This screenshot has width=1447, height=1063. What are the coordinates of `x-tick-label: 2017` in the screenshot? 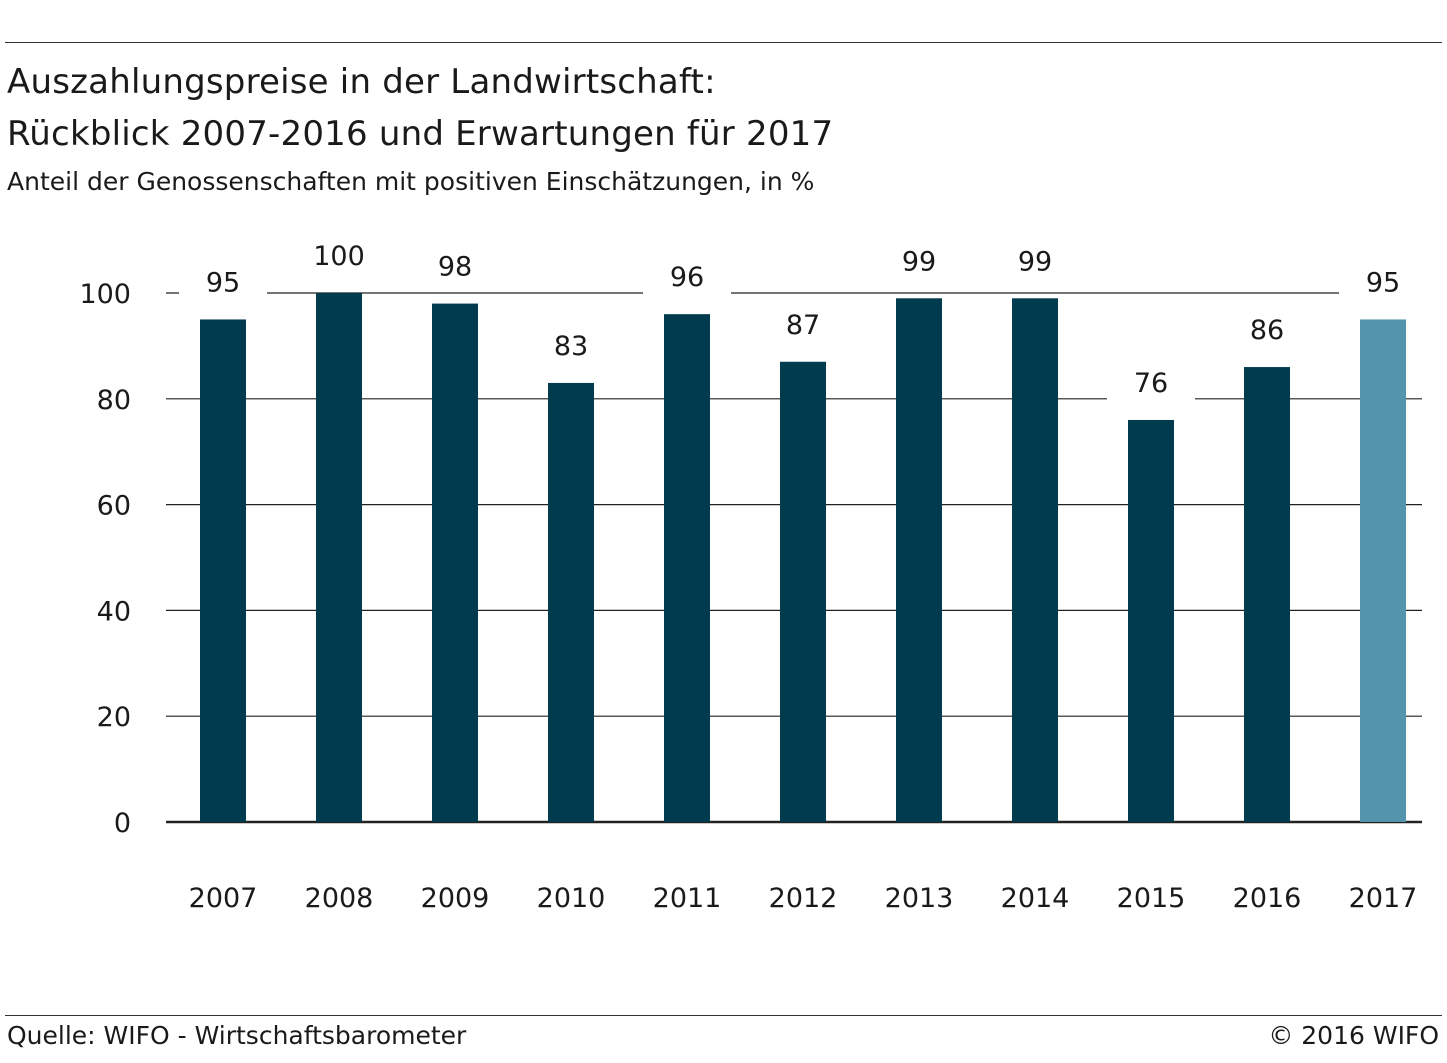 It's located at (1383, 898).